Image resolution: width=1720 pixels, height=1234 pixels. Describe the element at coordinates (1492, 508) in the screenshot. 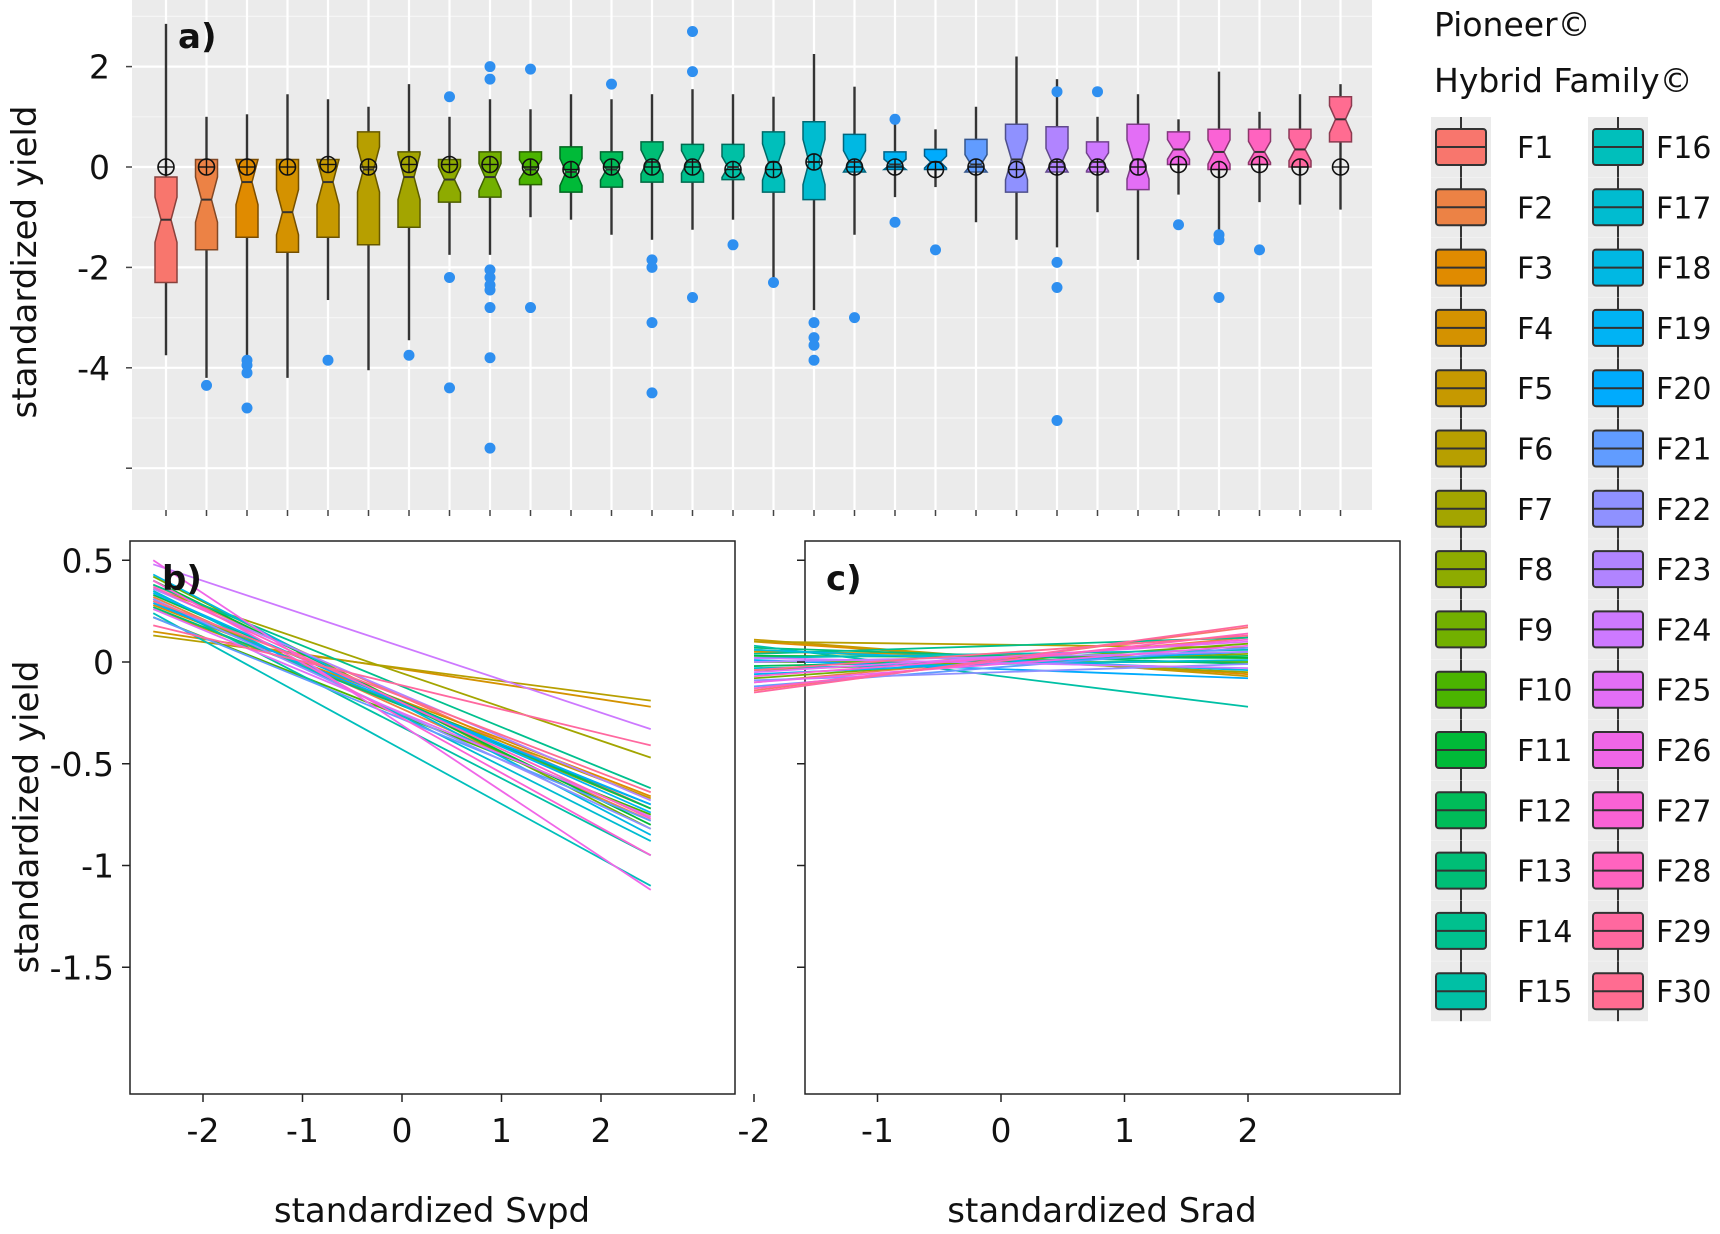

I see `legend-item-F7: F7` at that location.